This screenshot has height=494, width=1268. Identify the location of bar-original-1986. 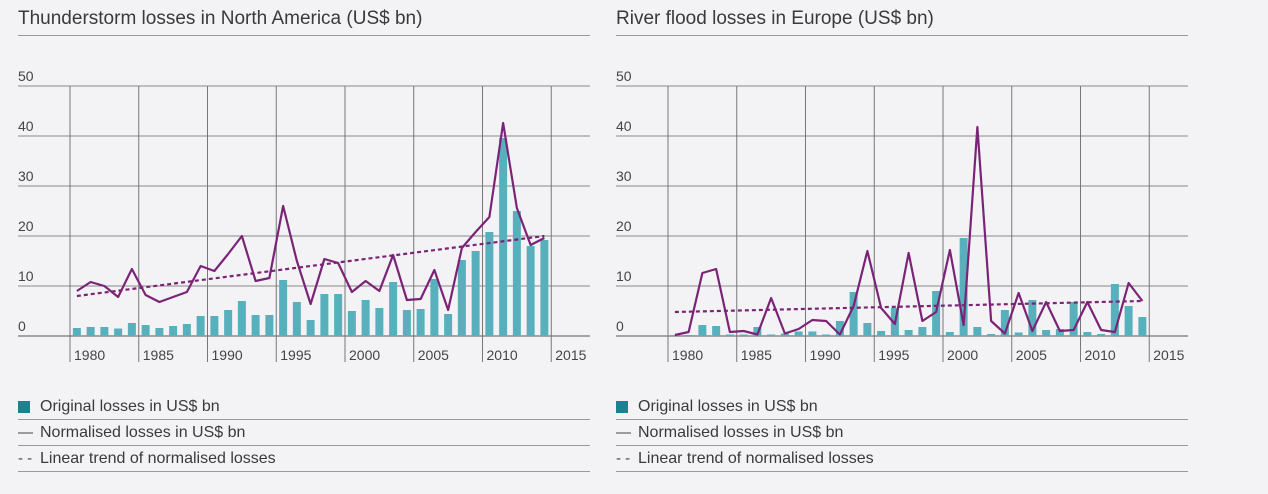
(159, 332).